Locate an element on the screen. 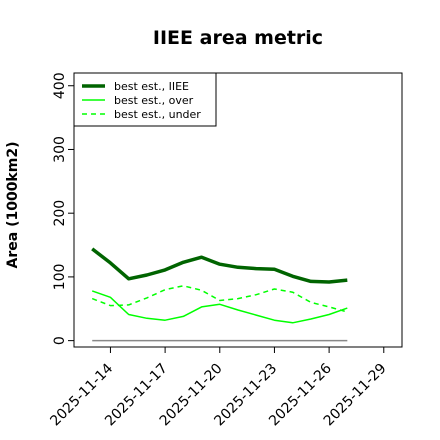 The height and width of the screenshot is (440, 440). legend-label: best est., over is located at coordinates (154, 100).